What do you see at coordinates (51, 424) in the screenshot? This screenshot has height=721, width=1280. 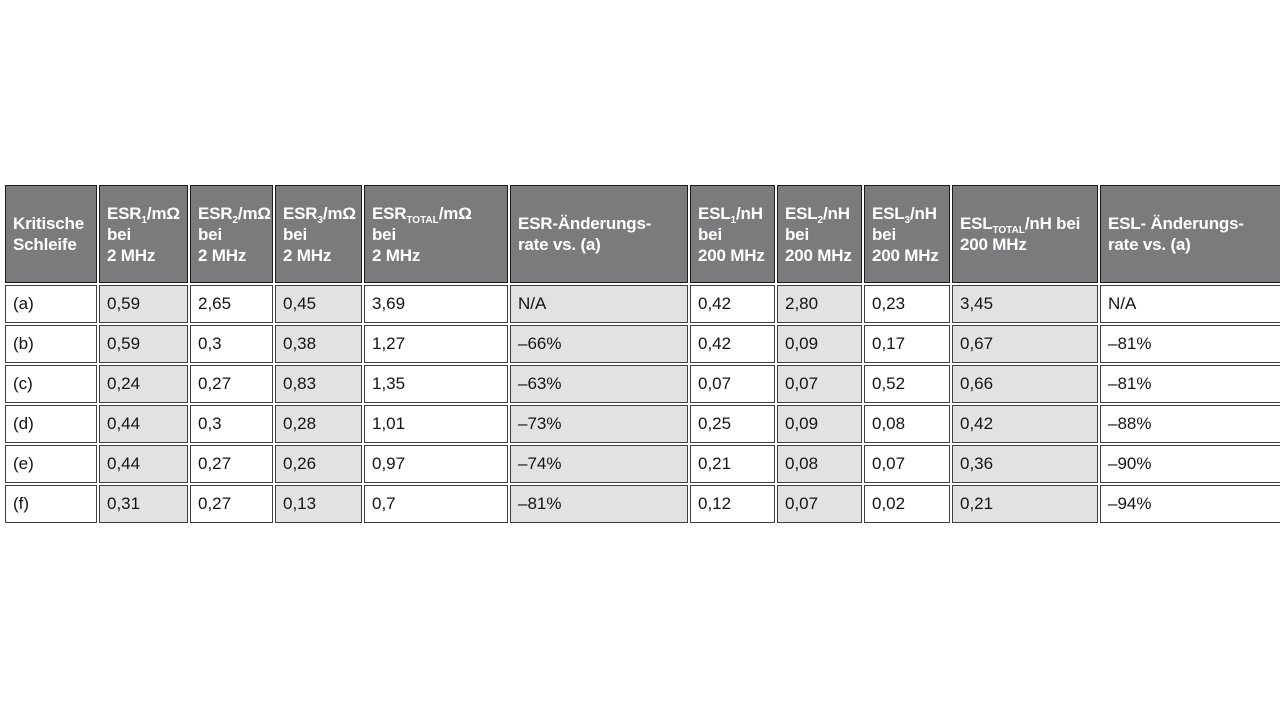 I see `cell: (d)` at bounding box center [51, 424].